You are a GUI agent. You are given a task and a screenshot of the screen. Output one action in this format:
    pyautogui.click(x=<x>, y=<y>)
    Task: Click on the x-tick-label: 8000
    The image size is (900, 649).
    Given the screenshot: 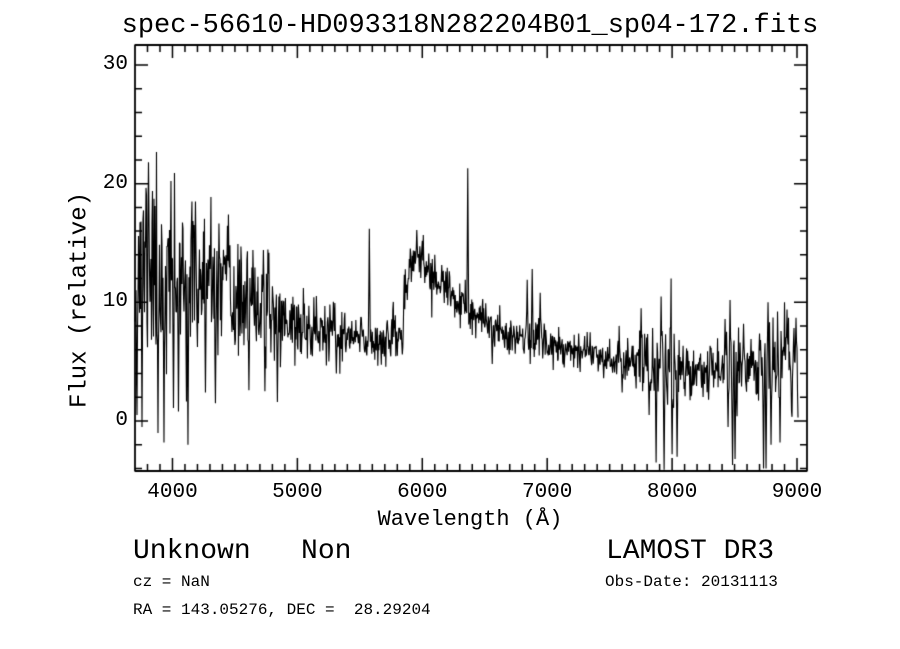 What is the action you would take?
    pyautogui.click(x=672, y=492)
    